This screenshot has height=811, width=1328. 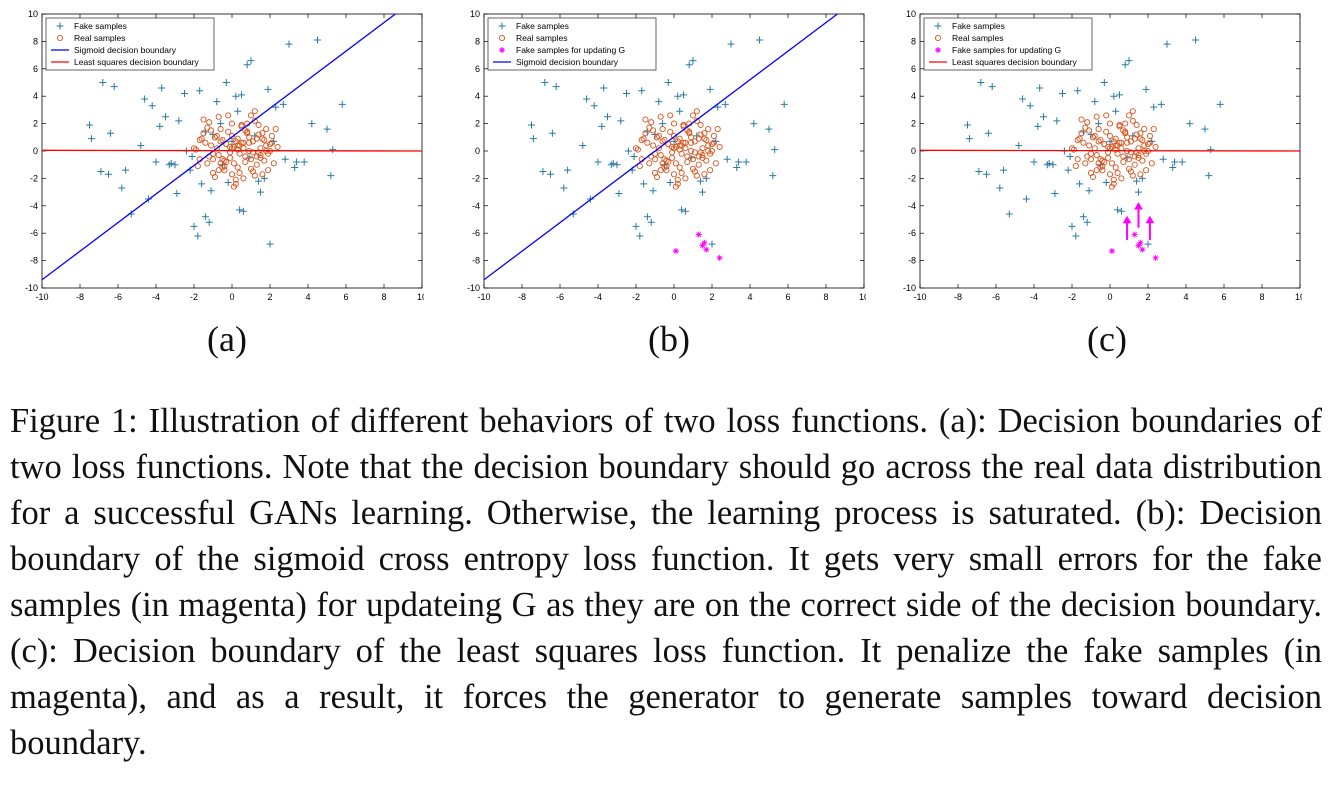 What do you see at coordinates (502, 26) in the screenshot?
I see `legend-marker-fake` at bounding box center [502, 26].